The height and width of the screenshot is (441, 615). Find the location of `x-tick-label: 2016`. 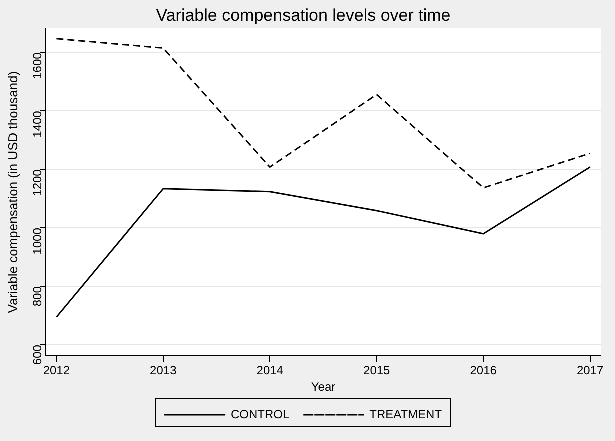

x-tick-label: 2016 is located at coordinates (484, 371).